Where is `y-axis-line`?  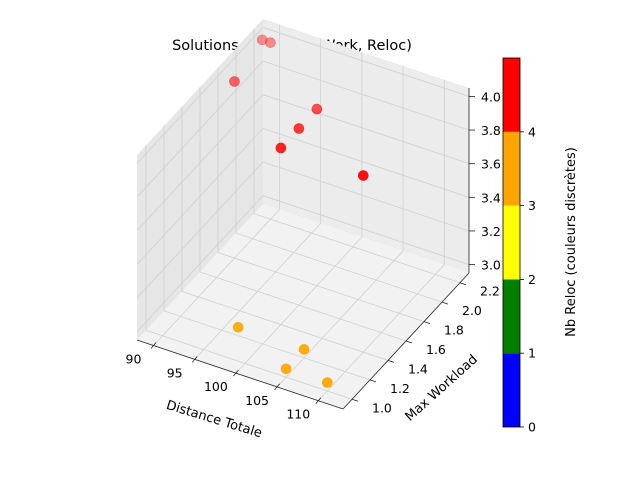 y-axis-line is located at coordinates (406, 341).